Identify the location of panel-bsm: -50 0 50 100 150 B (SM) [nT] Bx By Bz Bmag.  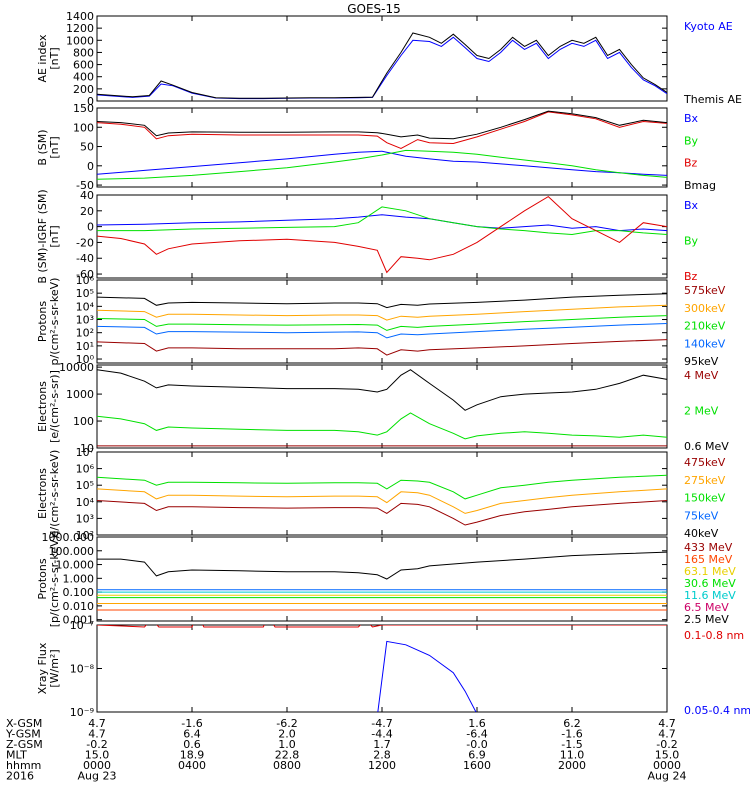
(376, 147).